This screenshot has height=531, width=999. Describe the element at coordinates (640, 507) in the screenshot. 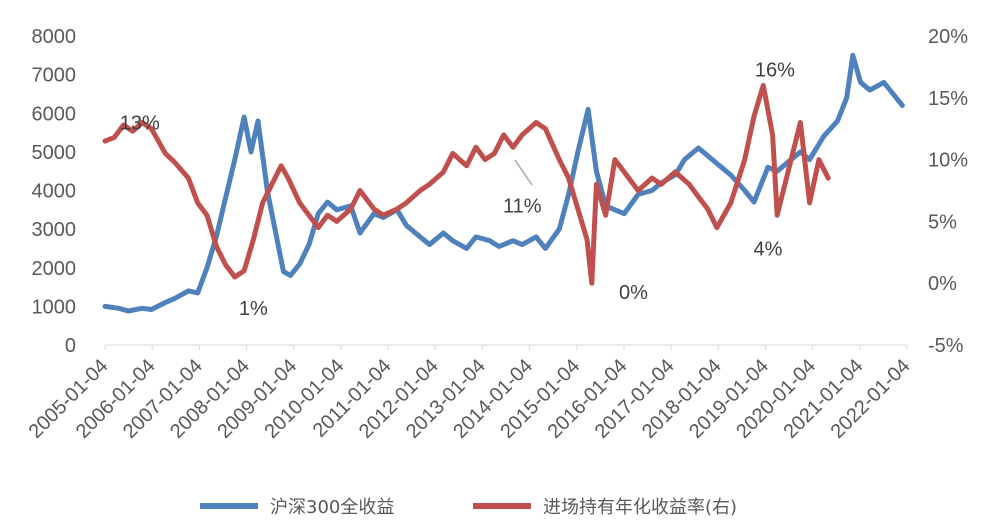

I see `legend-label-return: 进场持有年化收益率(右)` at that location.